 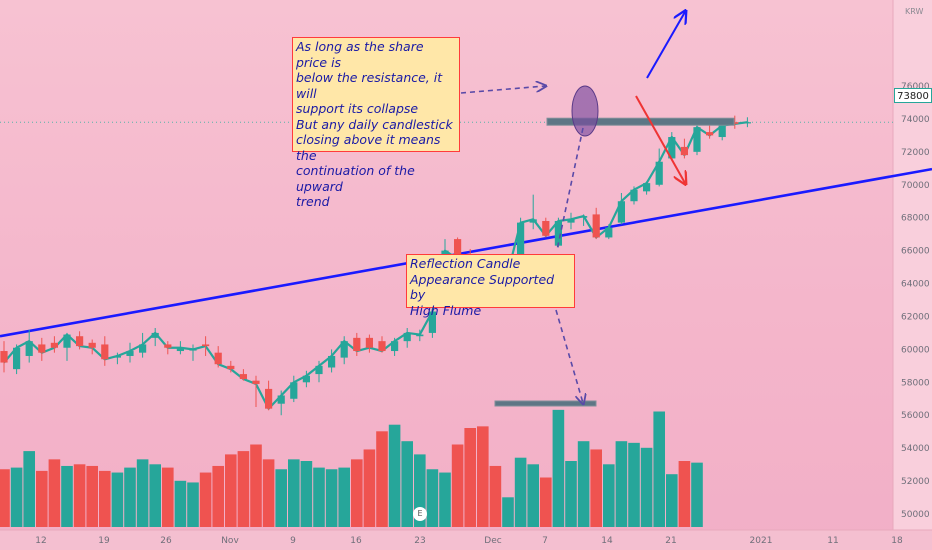 I want to click on x-tick-label: Nov, so click(x=230, y=541).